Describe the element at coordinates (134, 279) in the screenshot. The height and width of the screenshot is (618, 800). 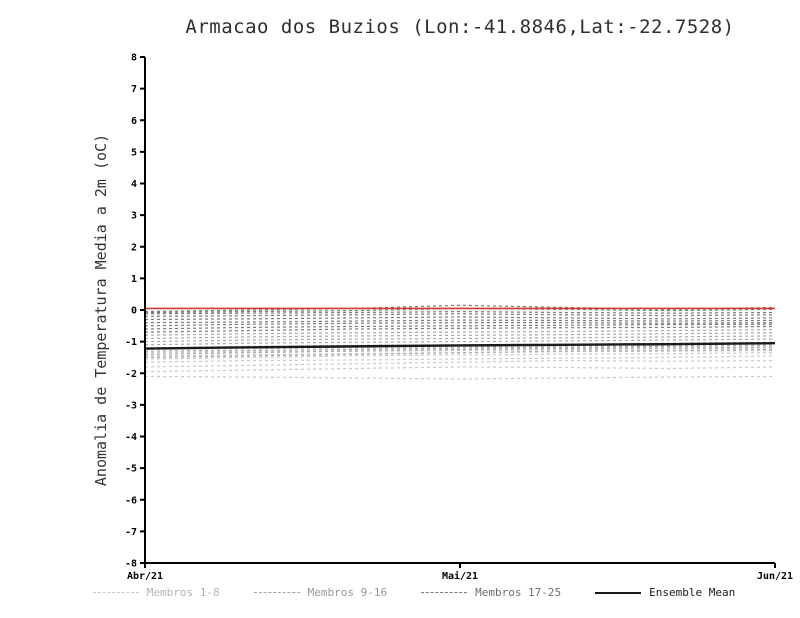
I see `y-tick-label: 1` at that location.